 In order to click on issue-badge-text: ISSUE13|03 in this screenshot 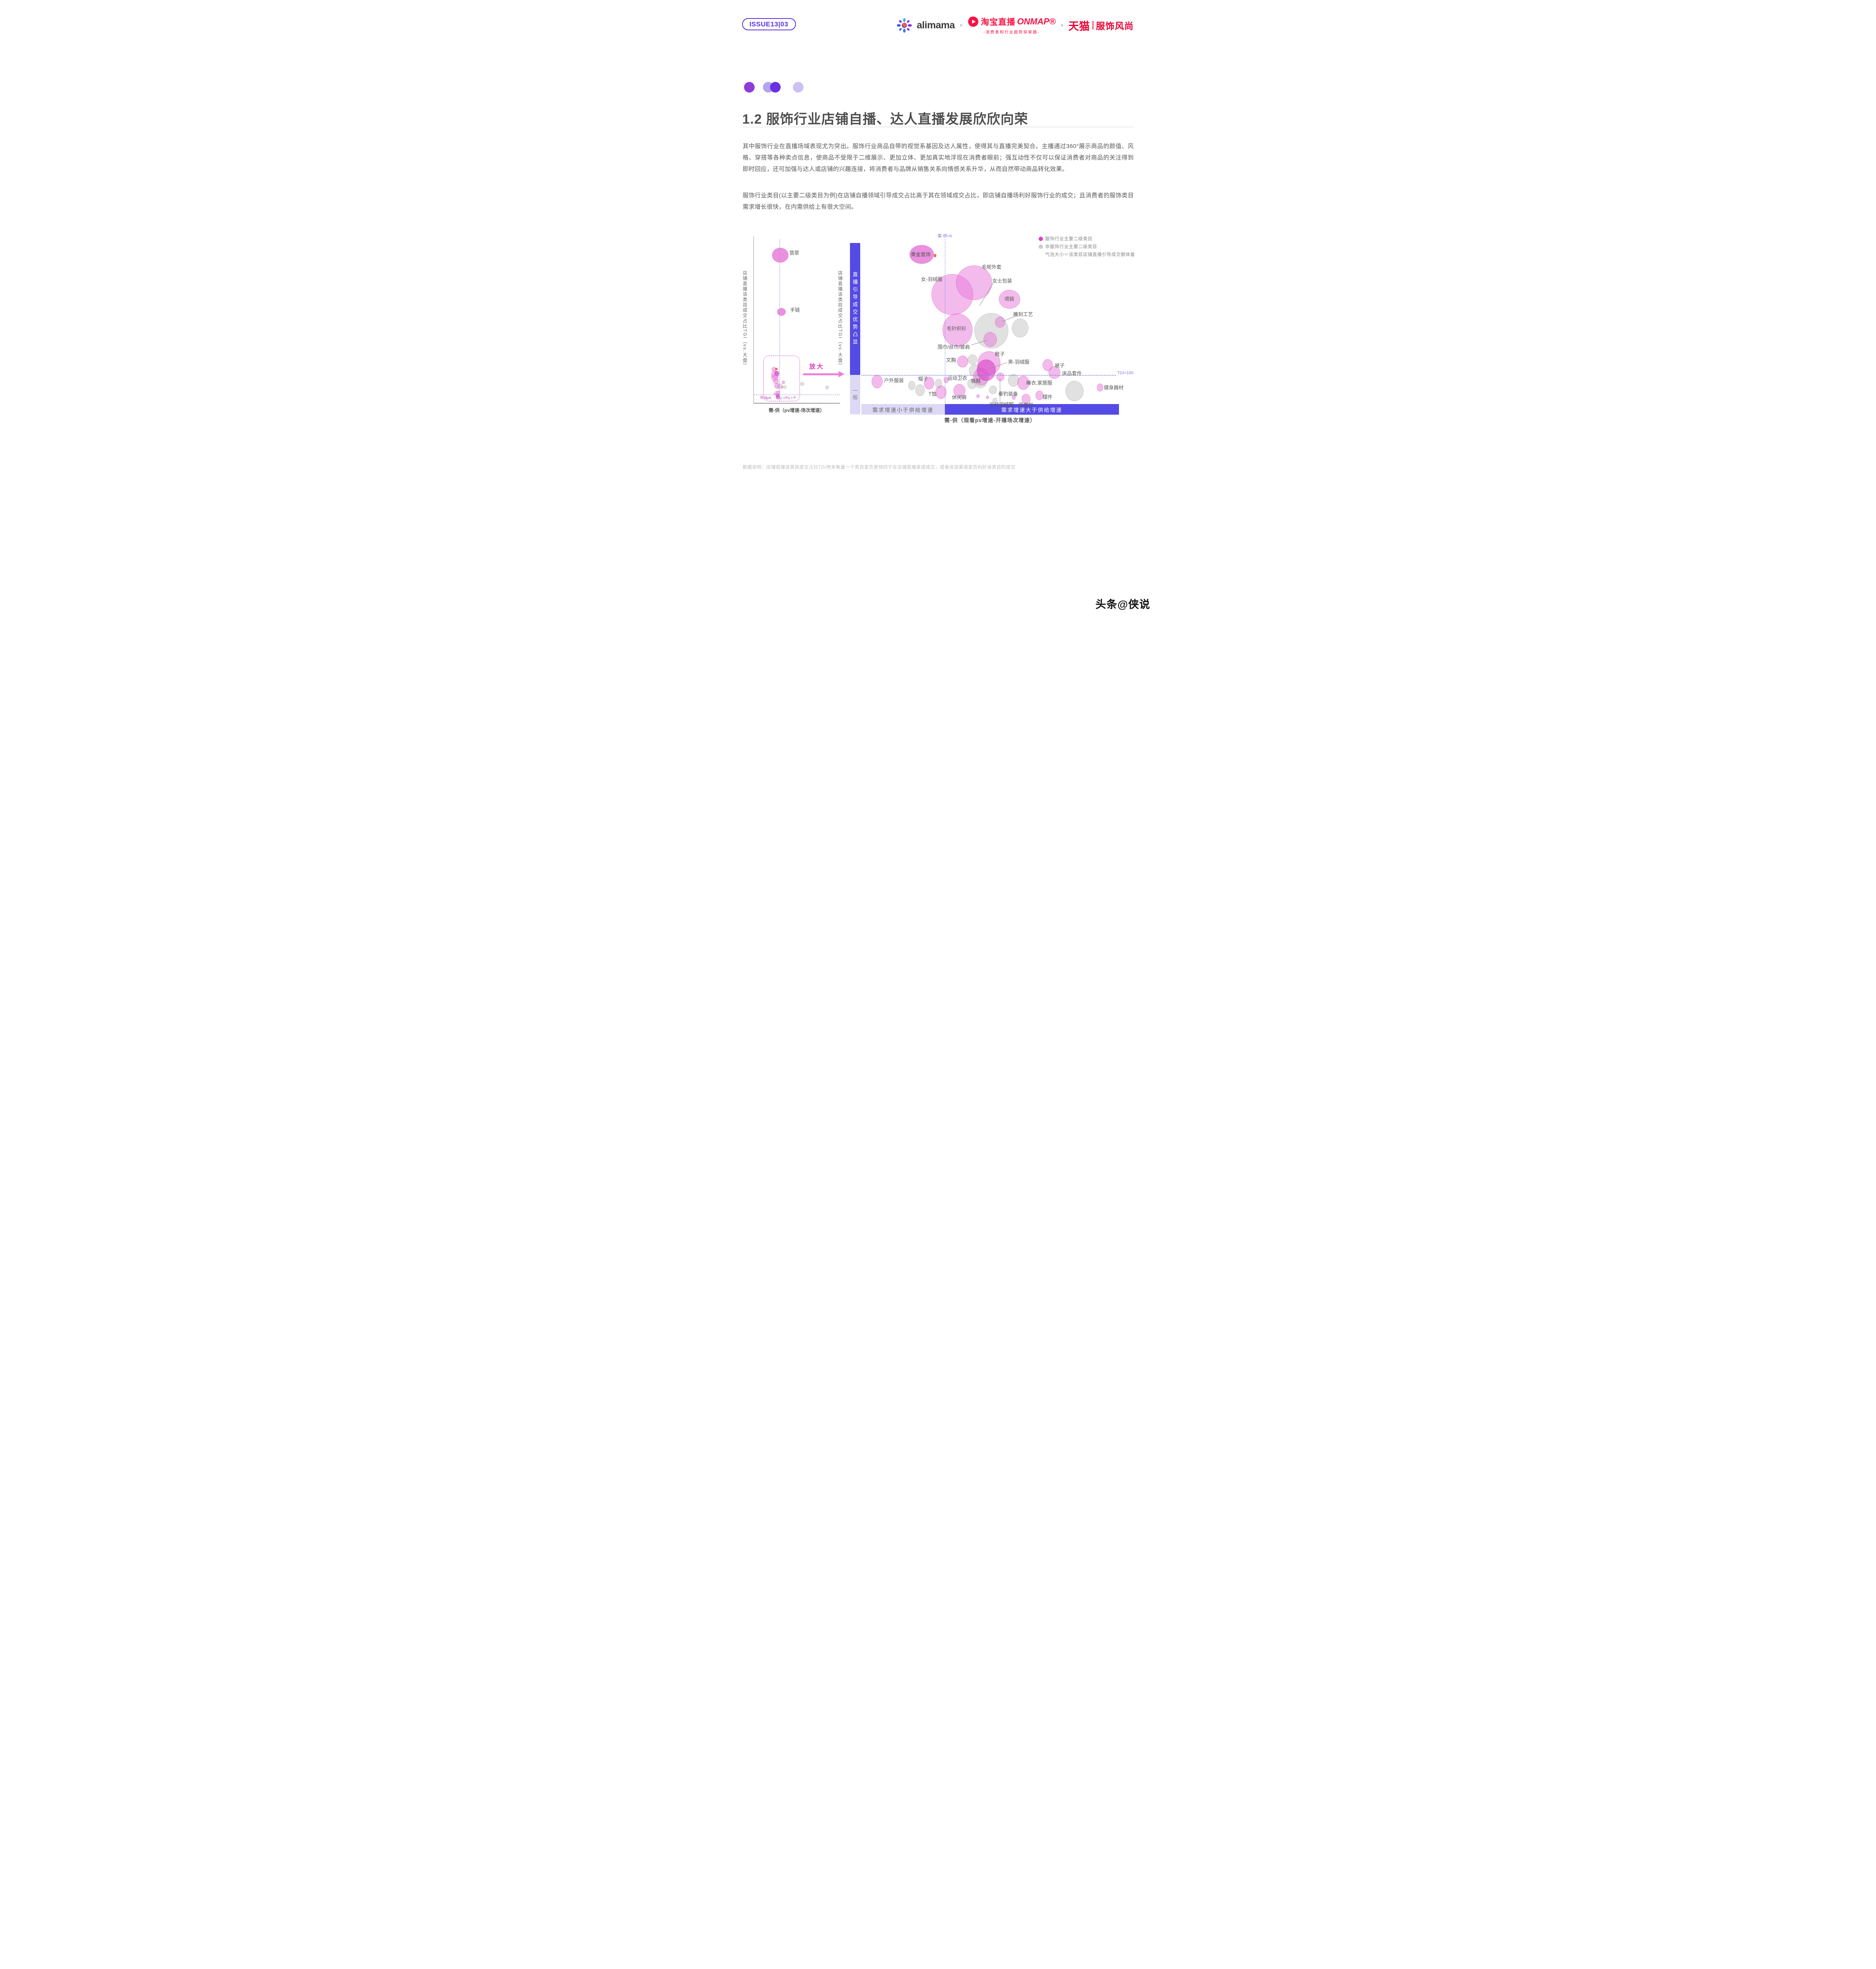, I will do `click(769, 24)`.